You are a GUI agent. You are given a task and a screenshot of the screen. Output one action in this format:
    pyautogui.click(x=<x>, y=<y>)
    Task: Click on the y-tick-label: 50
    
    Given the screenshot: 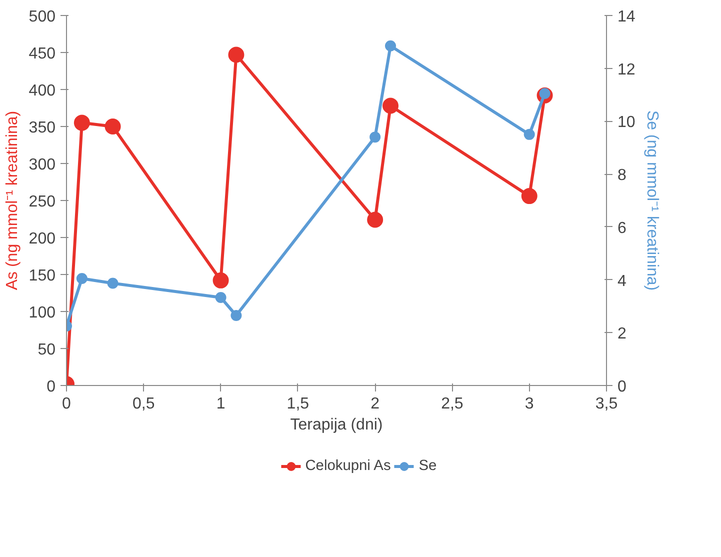 What is the action you would take?
    pyautogui.click(x=47, y=350)
    